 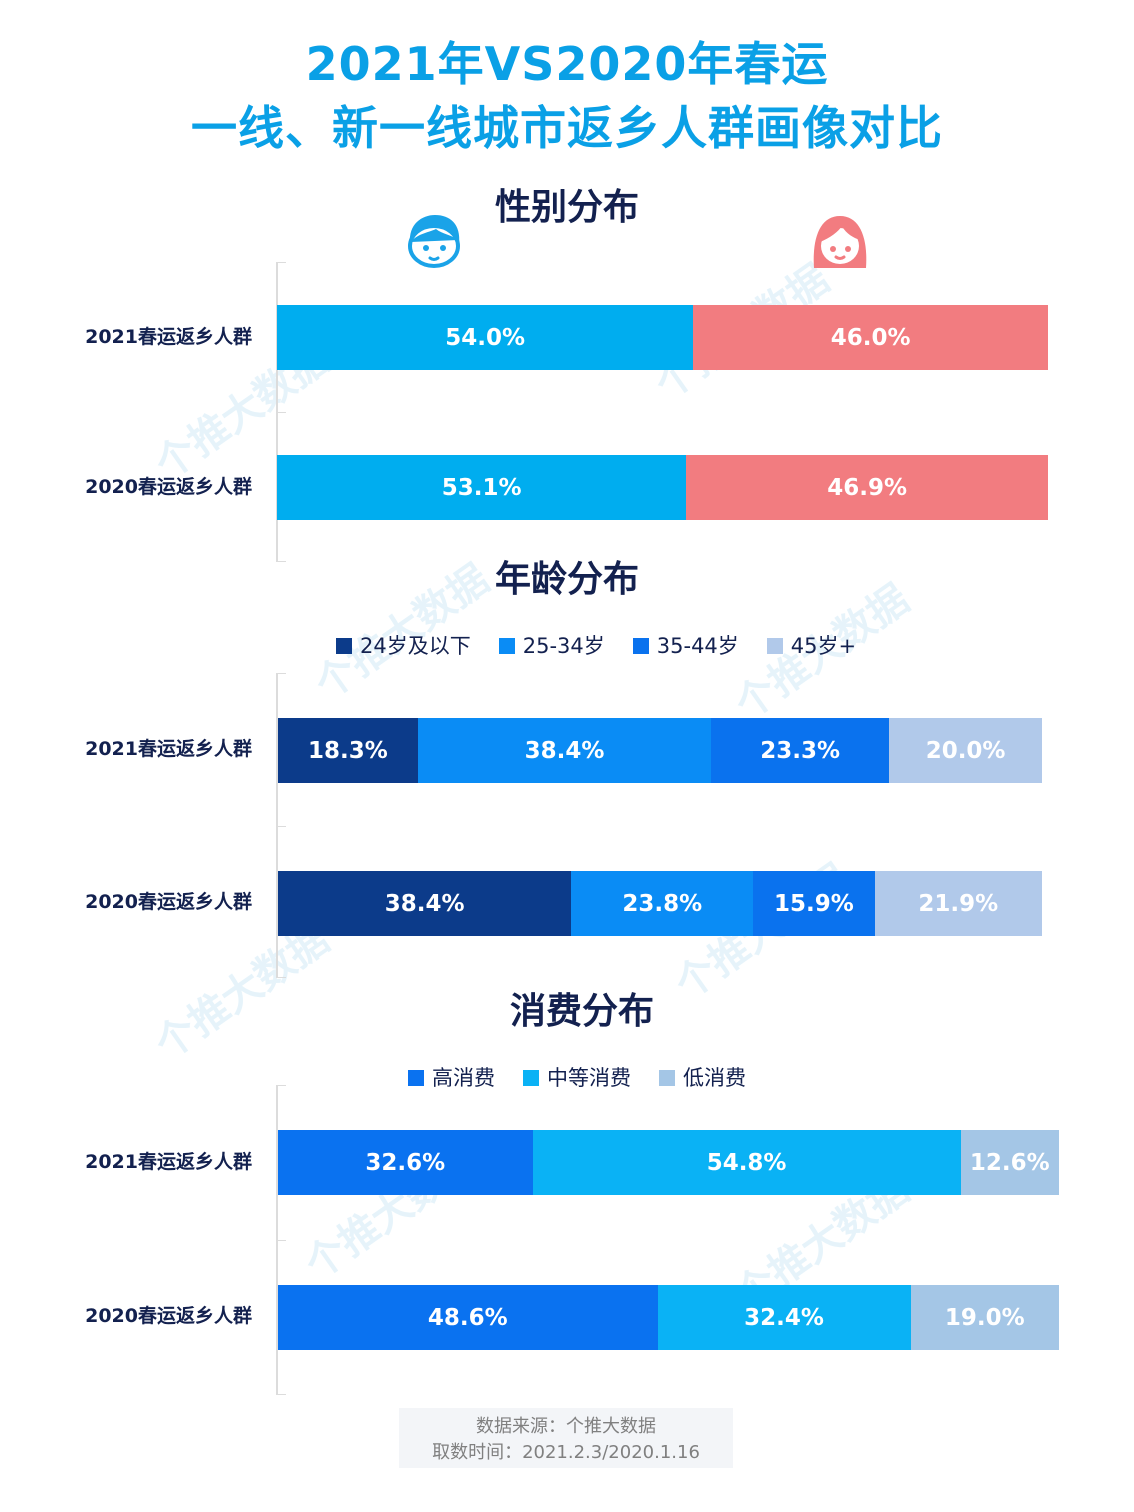 What do you see at coordinates (415, 646) in the screenshot?
I see `legend-label: 24岁及以下` at bounding box center [415, 646].